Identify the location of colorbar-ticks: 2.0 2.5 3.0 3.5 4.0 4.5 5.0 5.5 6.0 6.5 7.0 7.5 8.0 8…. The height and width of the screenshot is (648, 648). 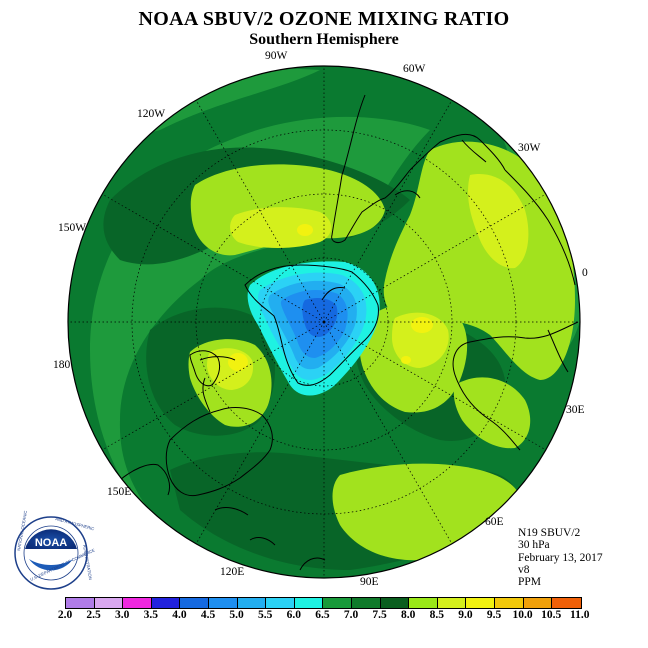
(324, 616).